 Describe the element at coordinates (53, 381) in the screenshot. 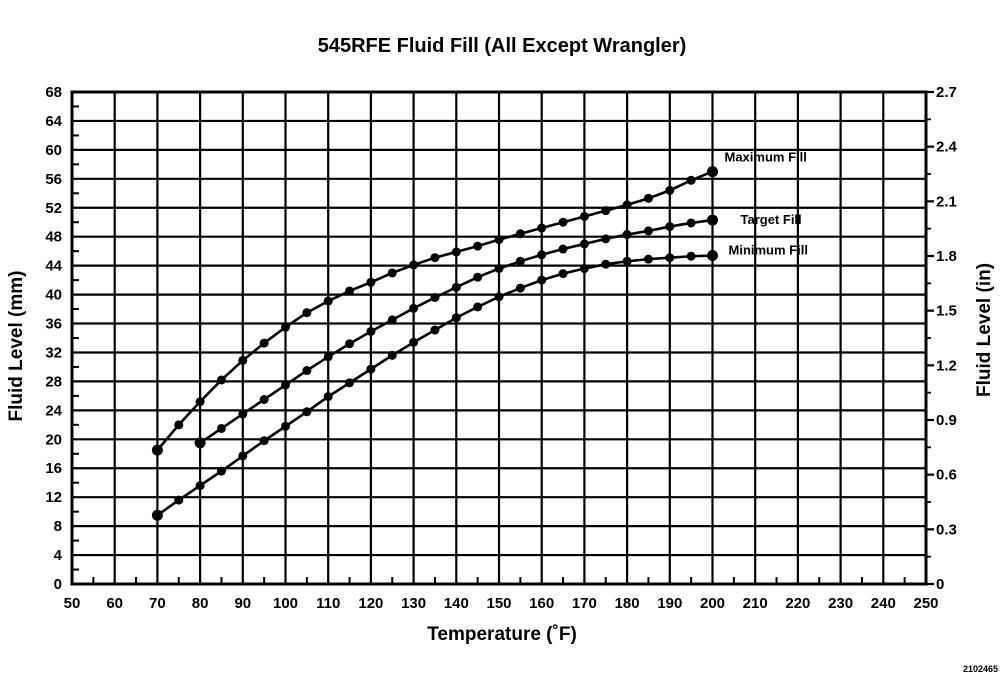

I see `y-tick-label: 28` at that location.